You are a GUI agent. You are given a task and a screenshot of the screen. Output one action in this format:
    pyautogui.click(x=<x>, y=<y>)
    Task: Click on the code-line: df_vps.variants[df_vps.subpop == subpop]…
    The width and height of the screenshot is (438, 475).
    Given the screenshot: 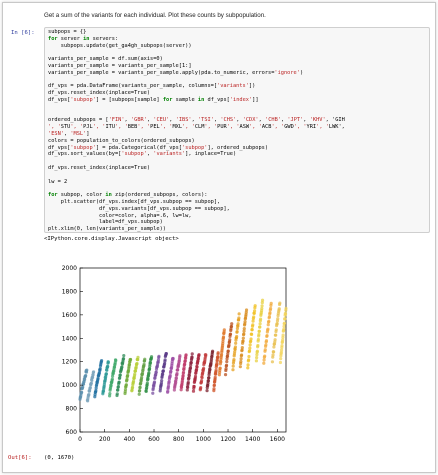 What is the action you would take?
    pyautogui.click(x=164, y=208)
    